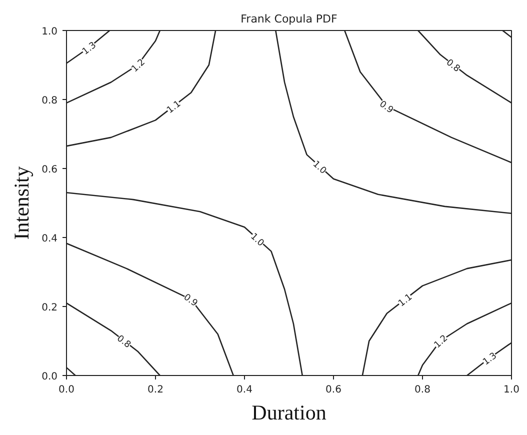 The image size is (527, 435). Describe the element at coordinates (50, 308) in the screenshot. I see `y-tick-label: 0.2` at that location.